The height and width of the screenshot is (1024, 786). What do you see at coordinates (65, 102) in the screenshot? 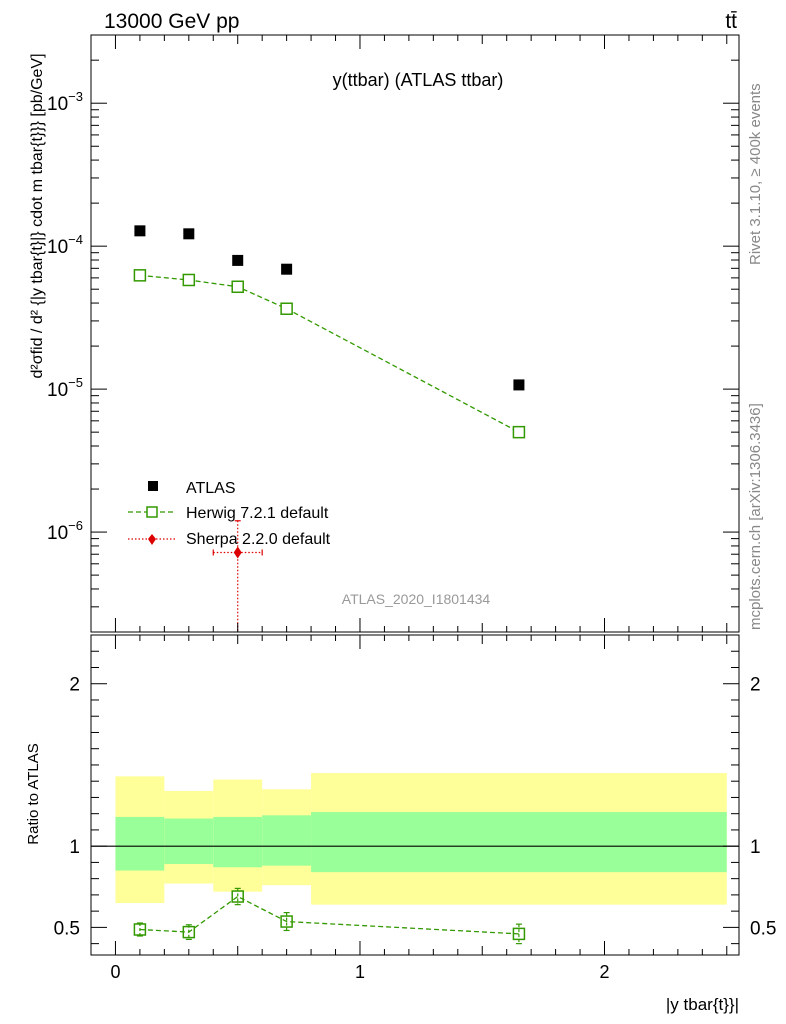
I see `main-y-tick-label: 10⁻³` at bounding box center [65, 102].